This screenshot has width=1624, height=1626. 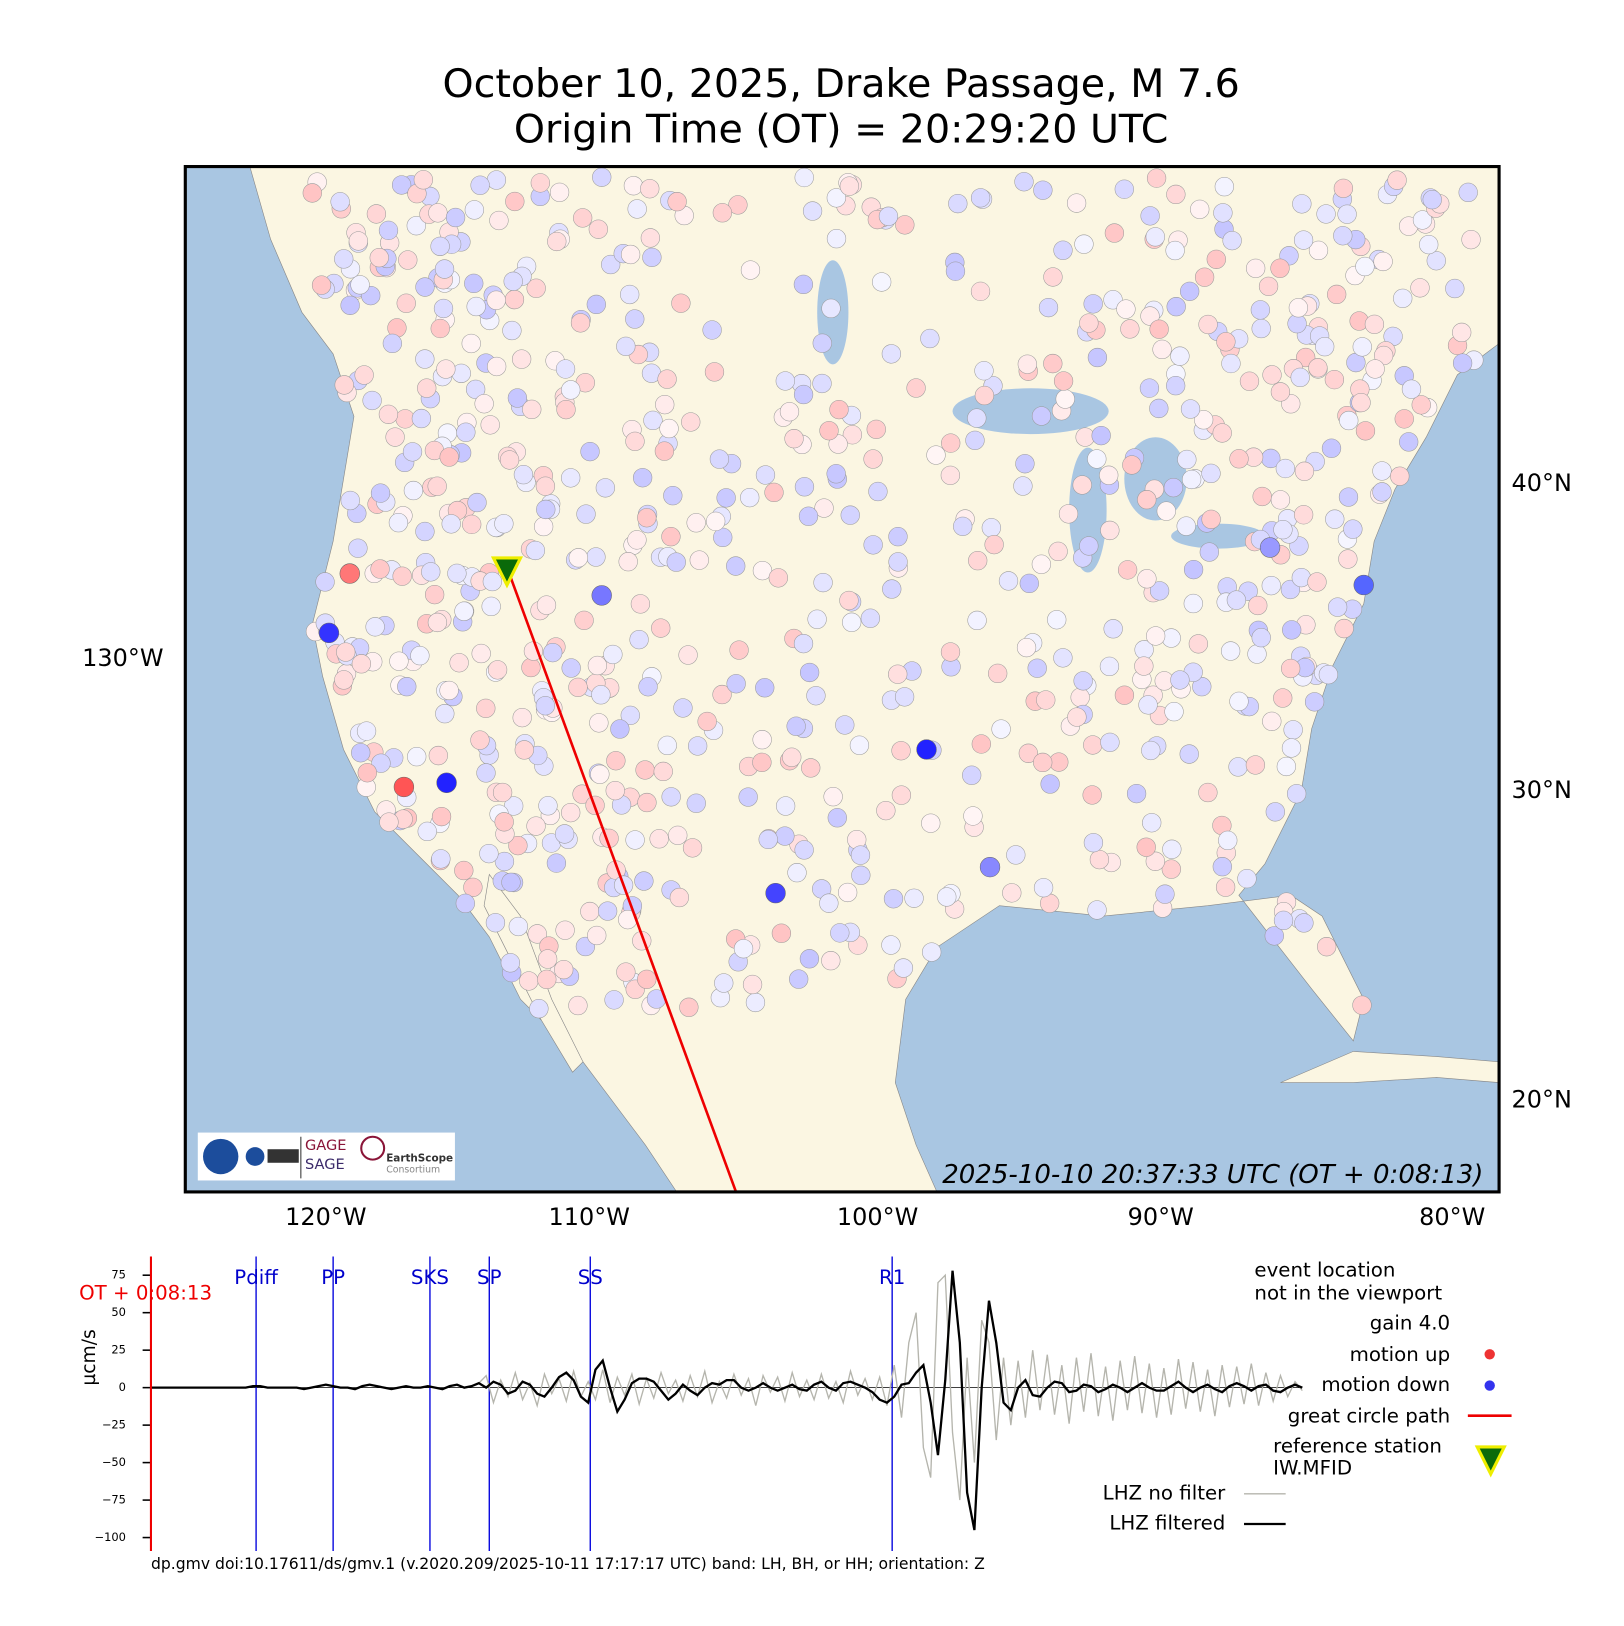 What do you see at coordinates (256, 1277) in the screenshot?
I see `phase-label: Pdiff` at bounding box center [256, 1277].